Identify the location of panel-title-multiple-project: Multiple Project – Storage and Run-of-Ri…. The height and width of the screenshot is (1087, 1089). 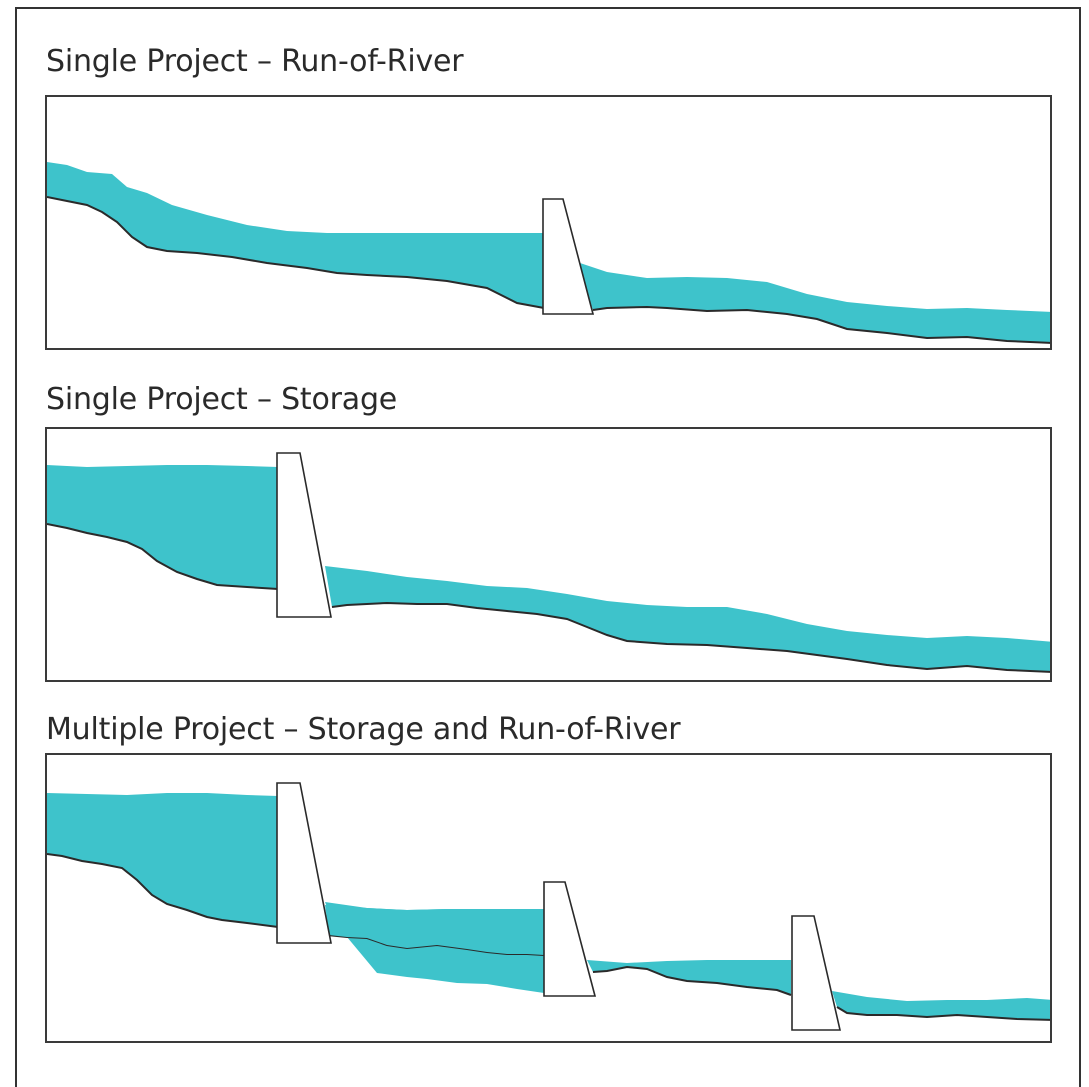
(363, 729).